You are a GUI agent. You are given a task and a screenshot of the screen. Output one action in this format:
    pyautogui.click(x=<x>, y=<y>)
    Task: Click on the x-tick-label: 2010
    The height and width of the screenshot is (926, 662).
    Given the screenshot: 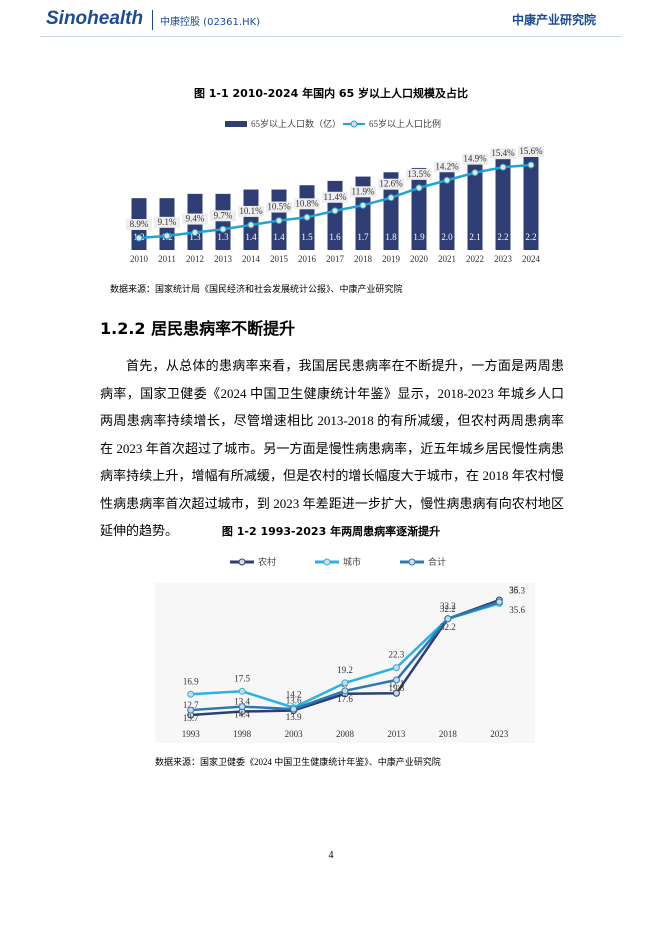 What is the action you would take?
    pyautogui.click(x=139, y=259)
    